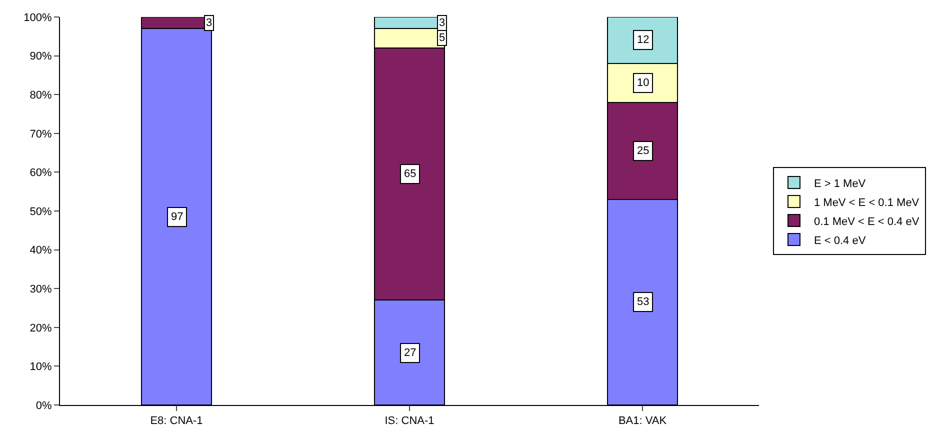  I want to click on y-tick-label: 40%, so click(41, 250).